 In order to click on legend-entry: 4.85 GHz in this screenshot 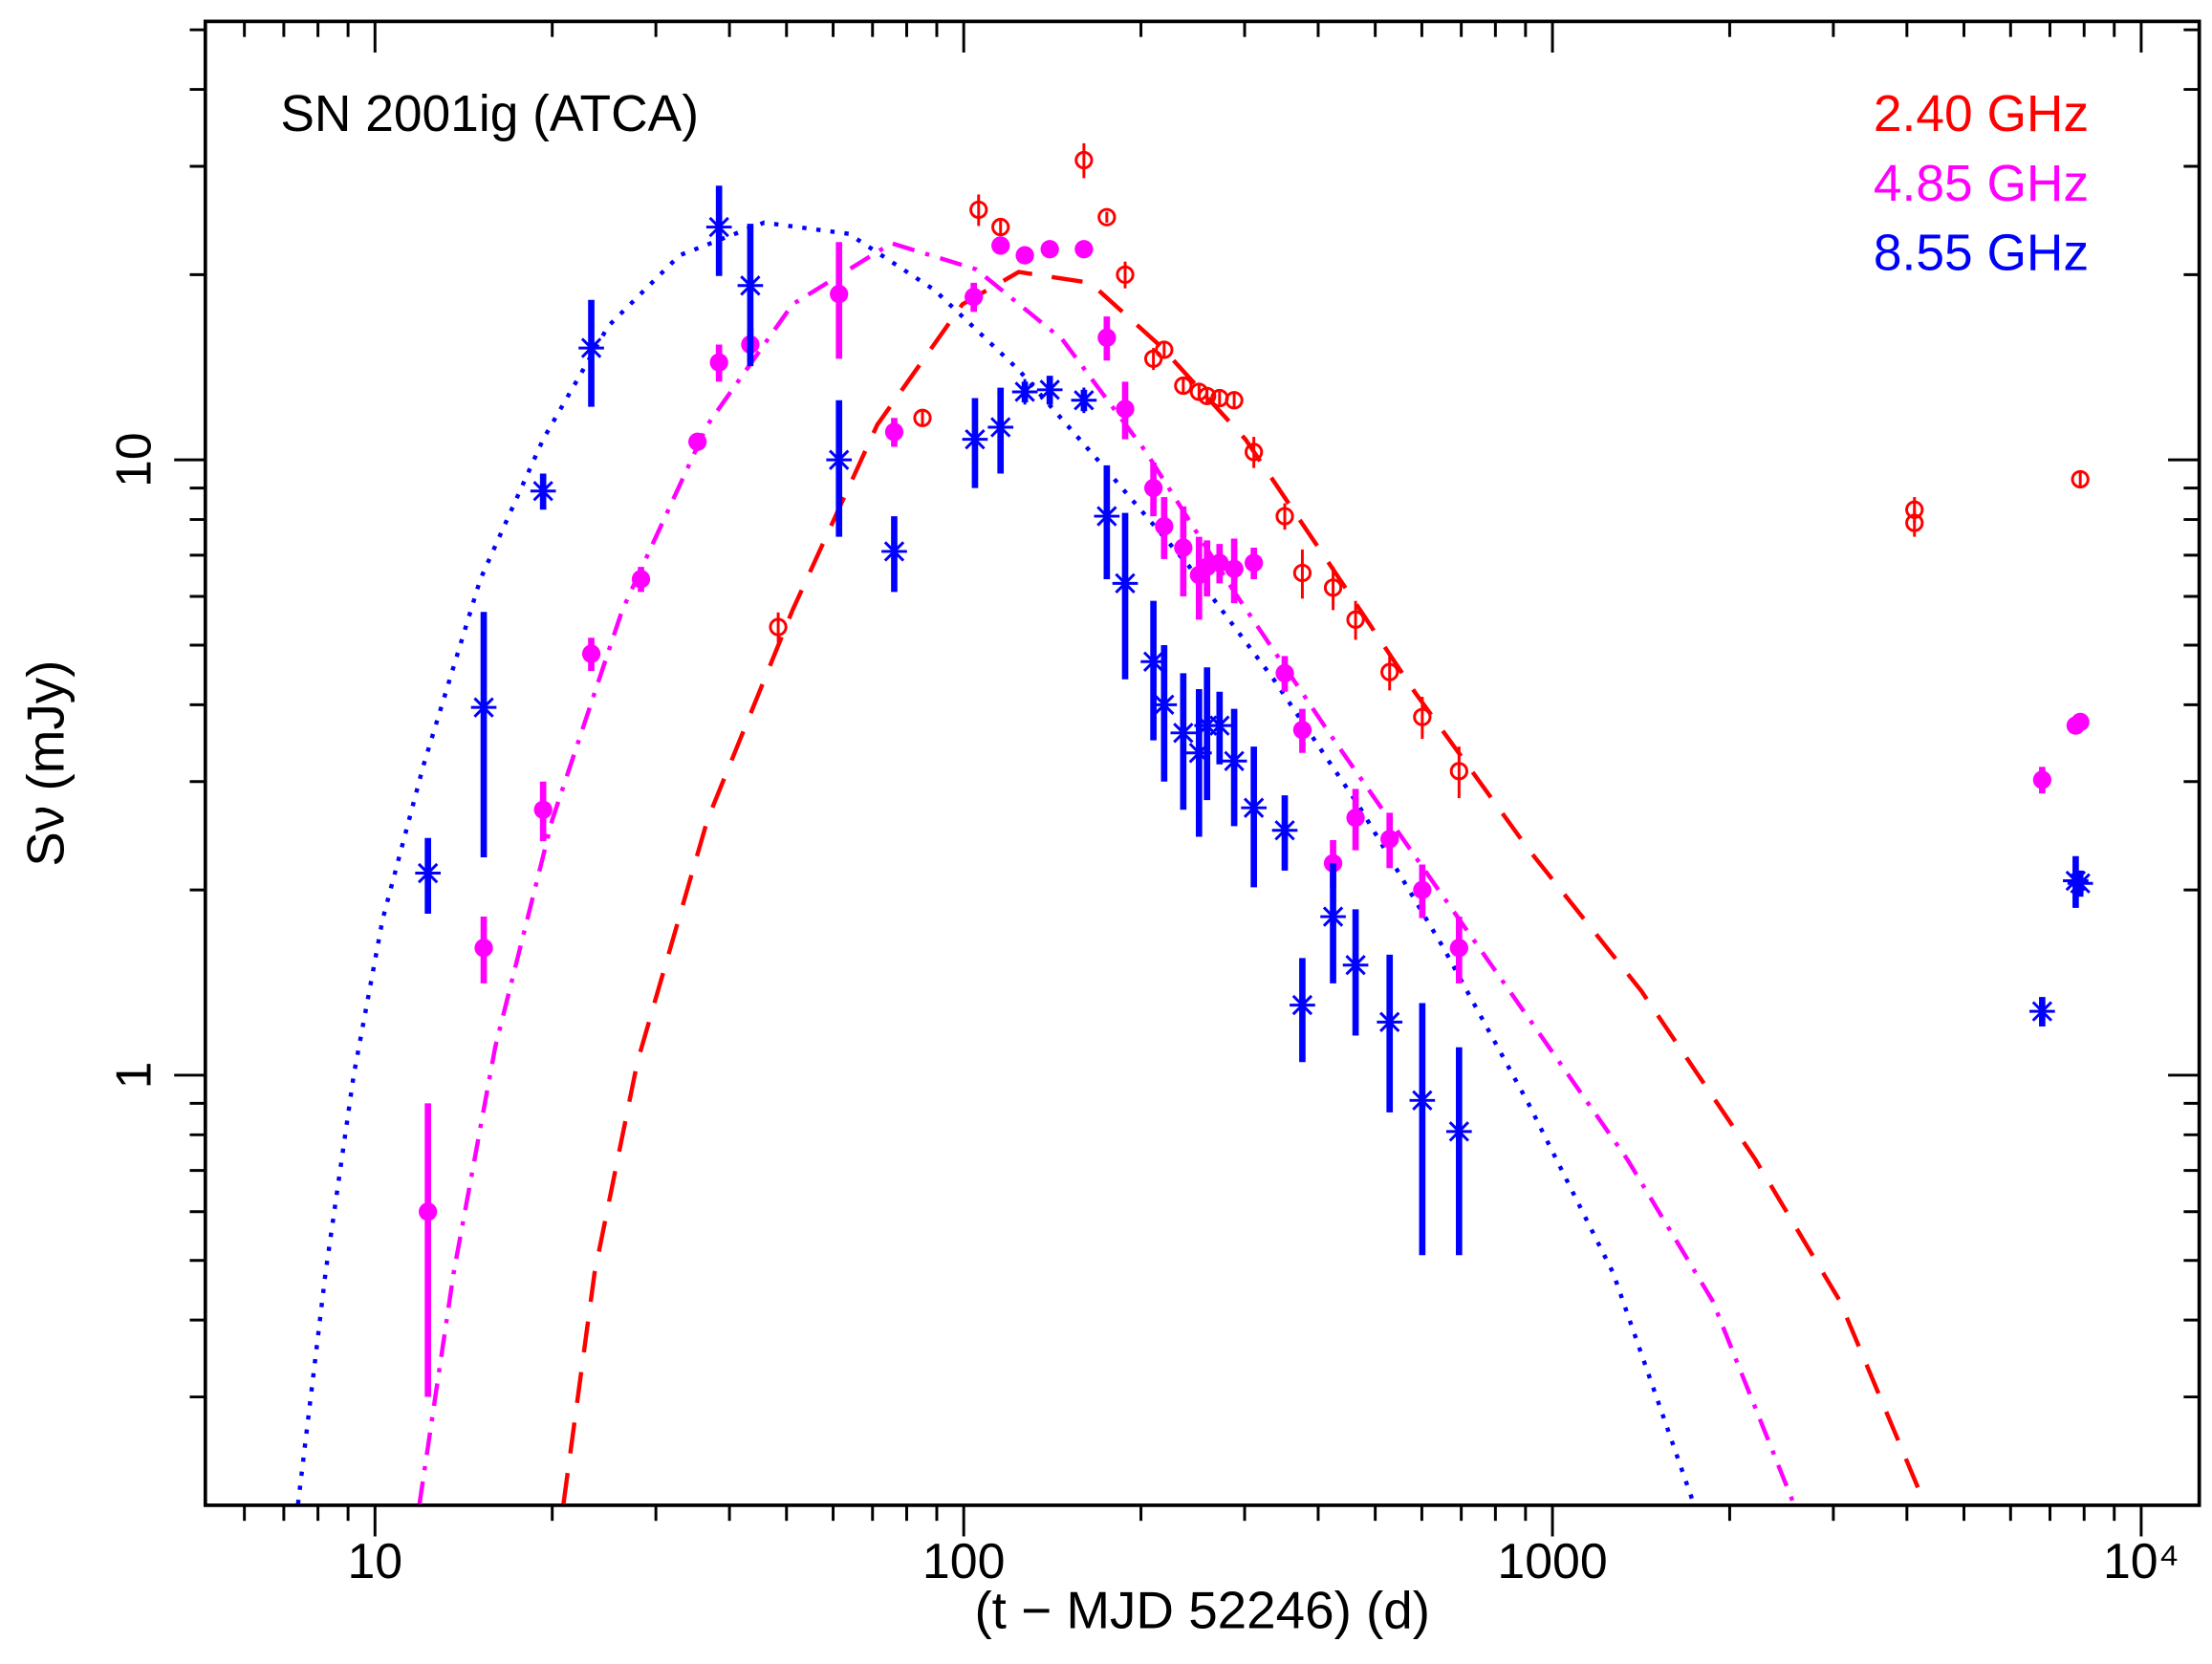, I will do `click(1982, 184)`.